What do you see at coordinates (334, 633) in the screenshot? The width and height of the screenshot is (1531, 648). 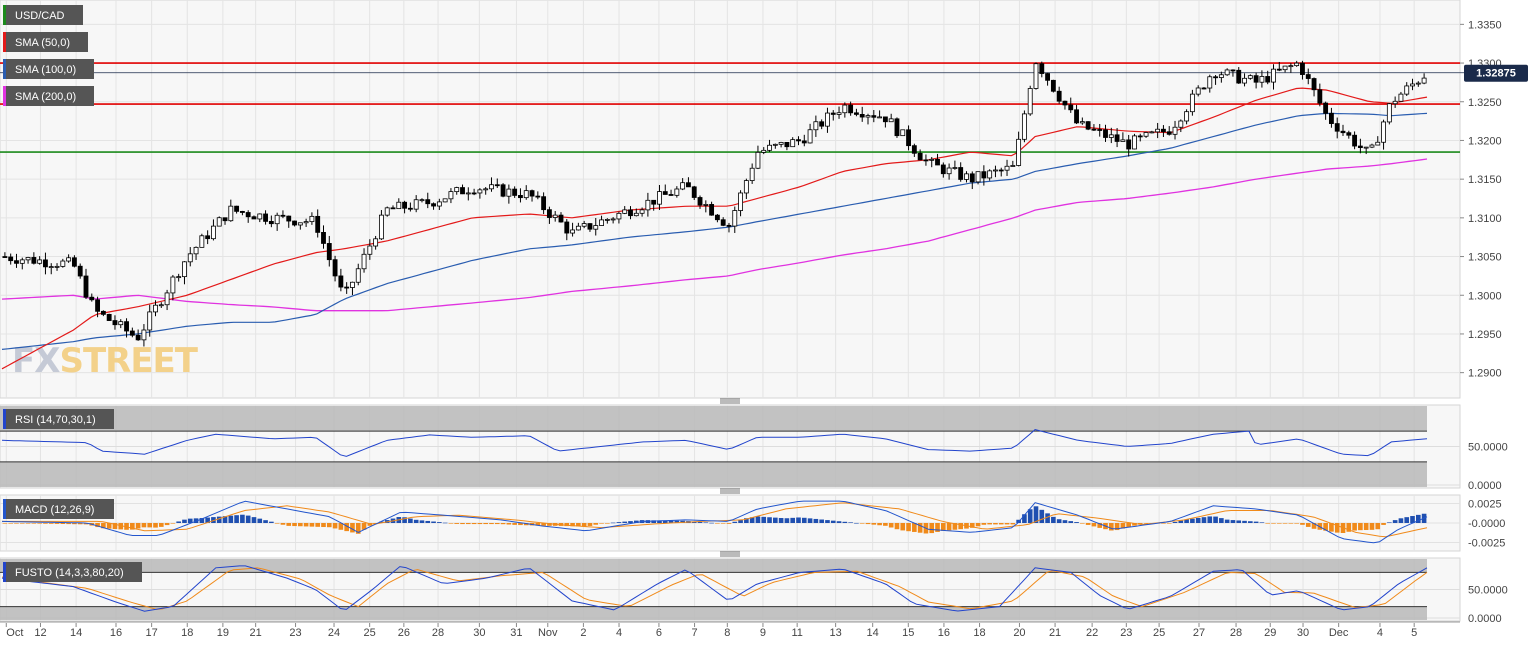 I see `time-tick-label: 24` at bounding box center [334, 633].